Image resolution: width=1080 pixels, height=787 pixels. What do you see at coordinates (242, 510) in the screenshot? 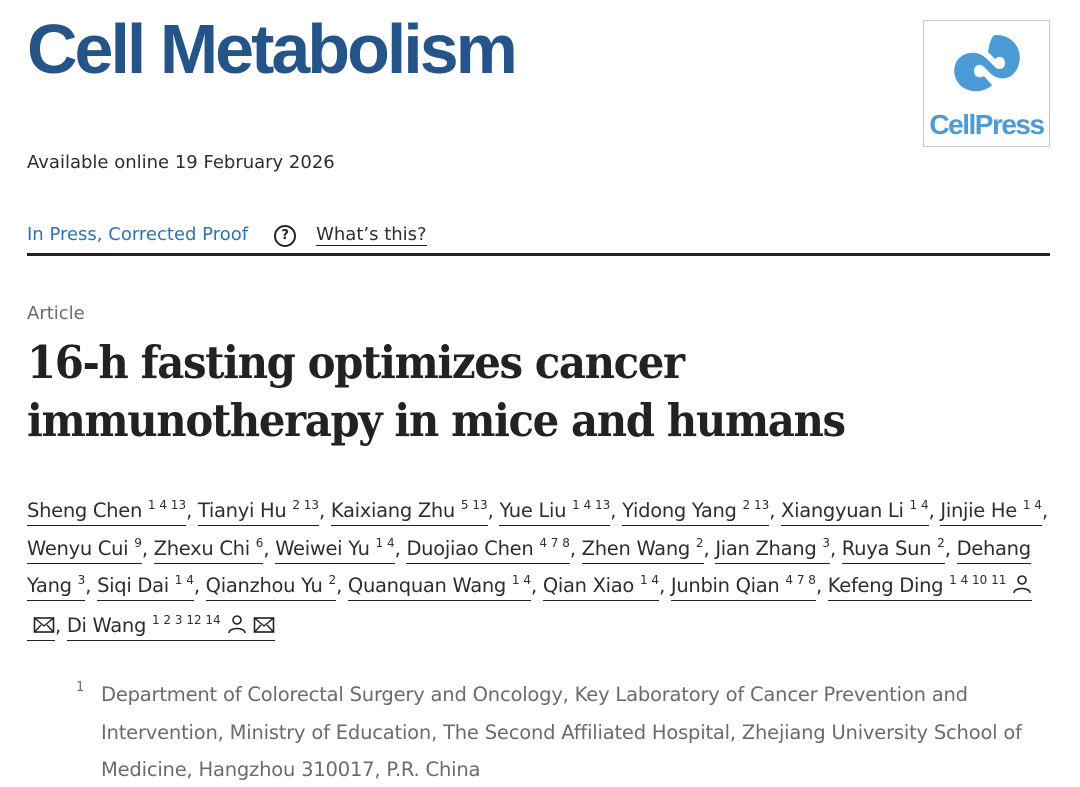
I see `author-name: Tianyi Hu` at bounding box center [242, 510].